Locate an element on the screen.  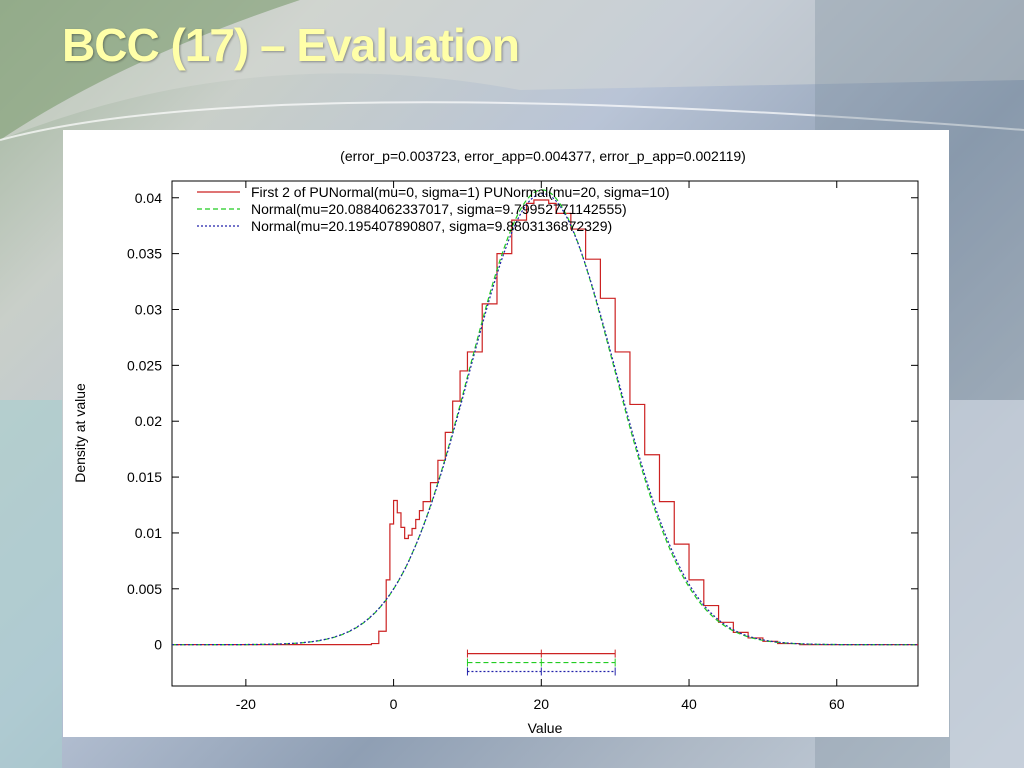
y-tick-label: 0.04 is located at coordinates (148, 198).